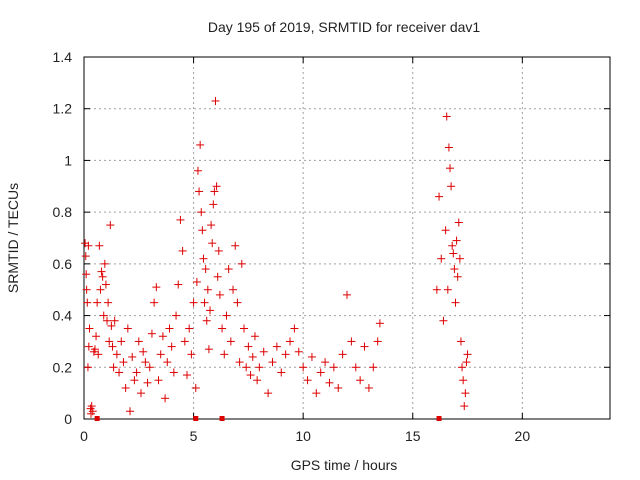 The width and height of the screenshot is (640, 480). Describe the element at coordinates (68, 160) in the screenshot. I see `y-tick-label: 1` at that location.